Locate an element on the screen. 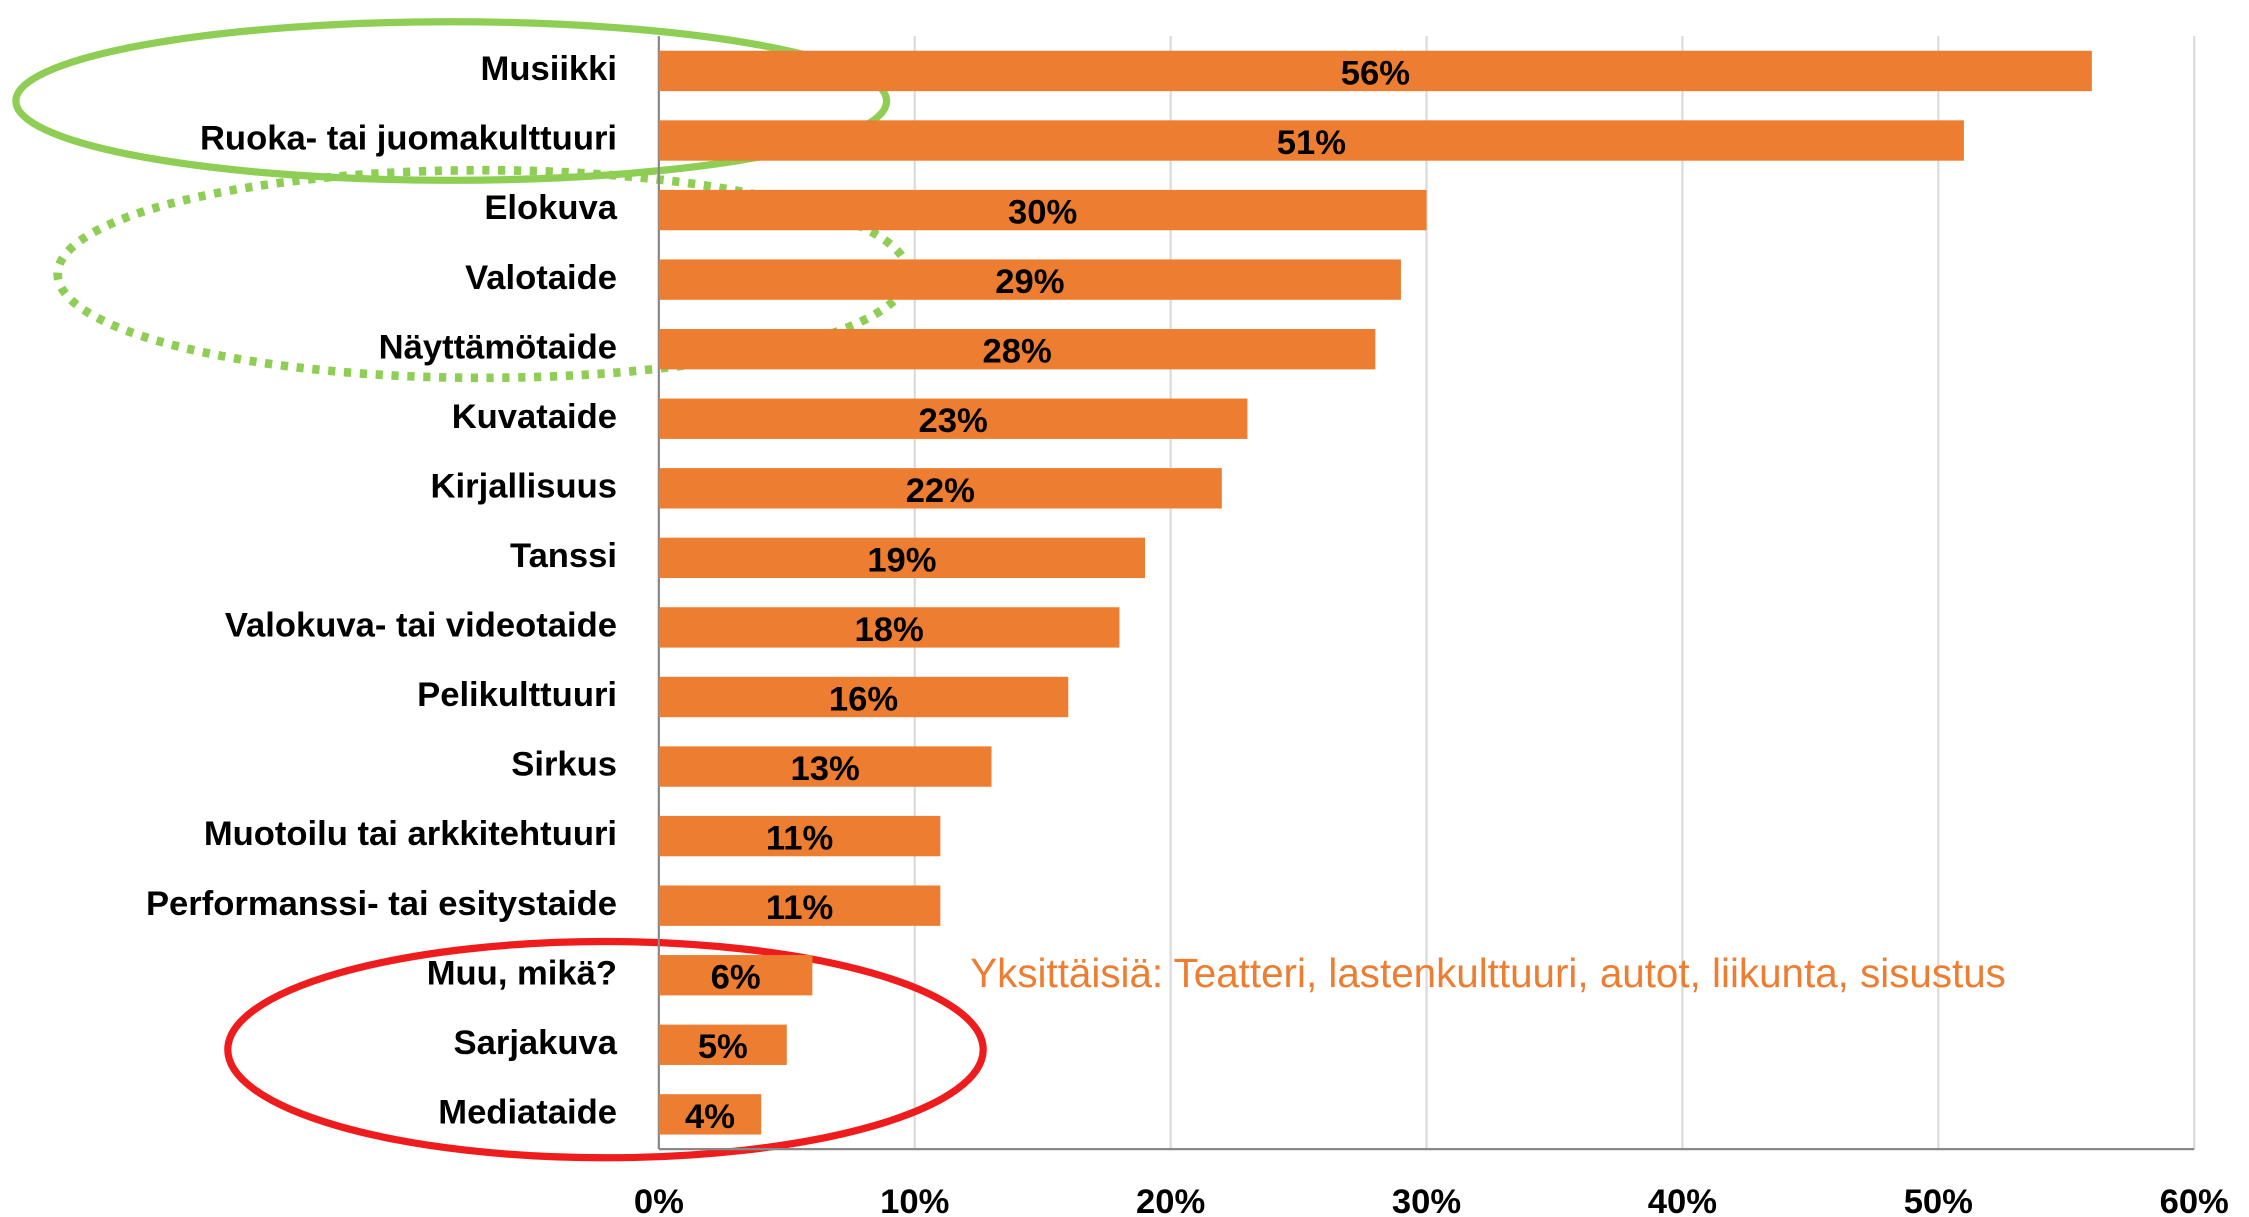  x-tick-label: 40% is located at coordinates (1682, 1200).